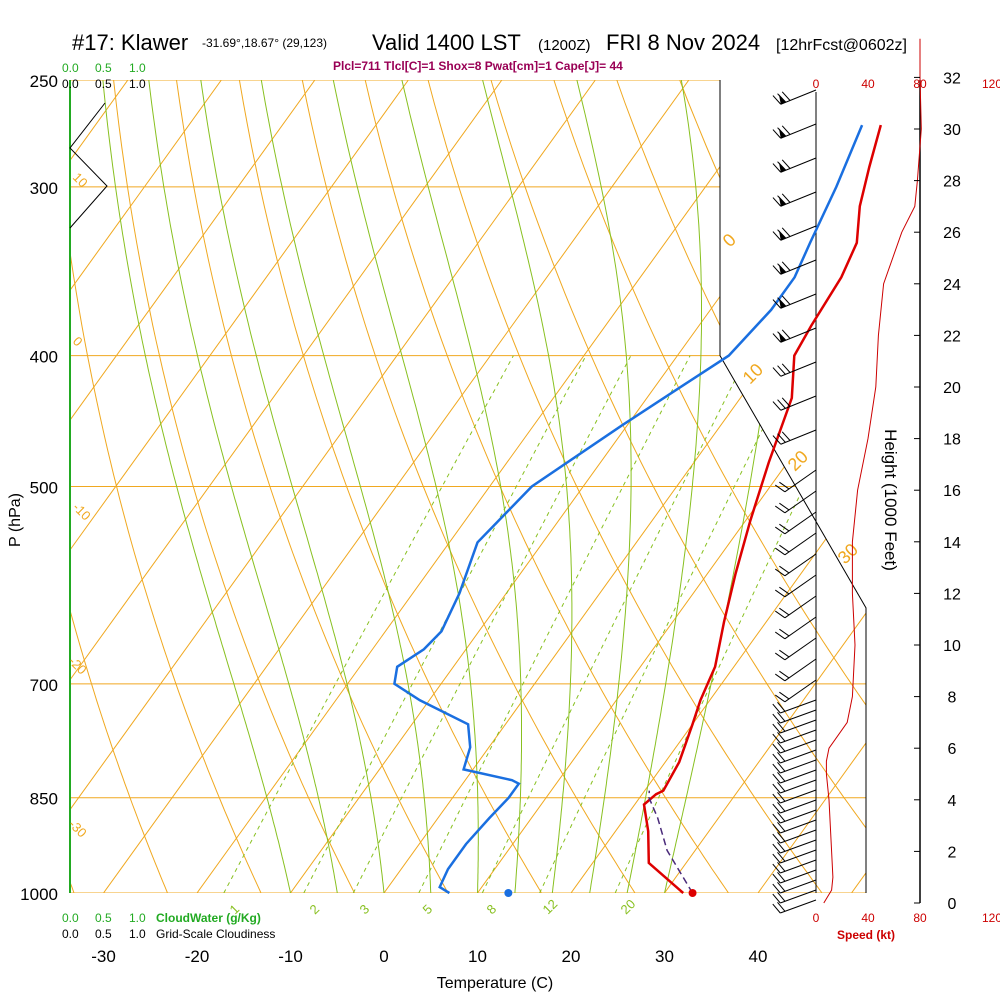 The image size is (1000, 1000). Describe the element at coordinates (550, 906) in the screenshot. I see `mixing-ratio-label: 12` at that location.